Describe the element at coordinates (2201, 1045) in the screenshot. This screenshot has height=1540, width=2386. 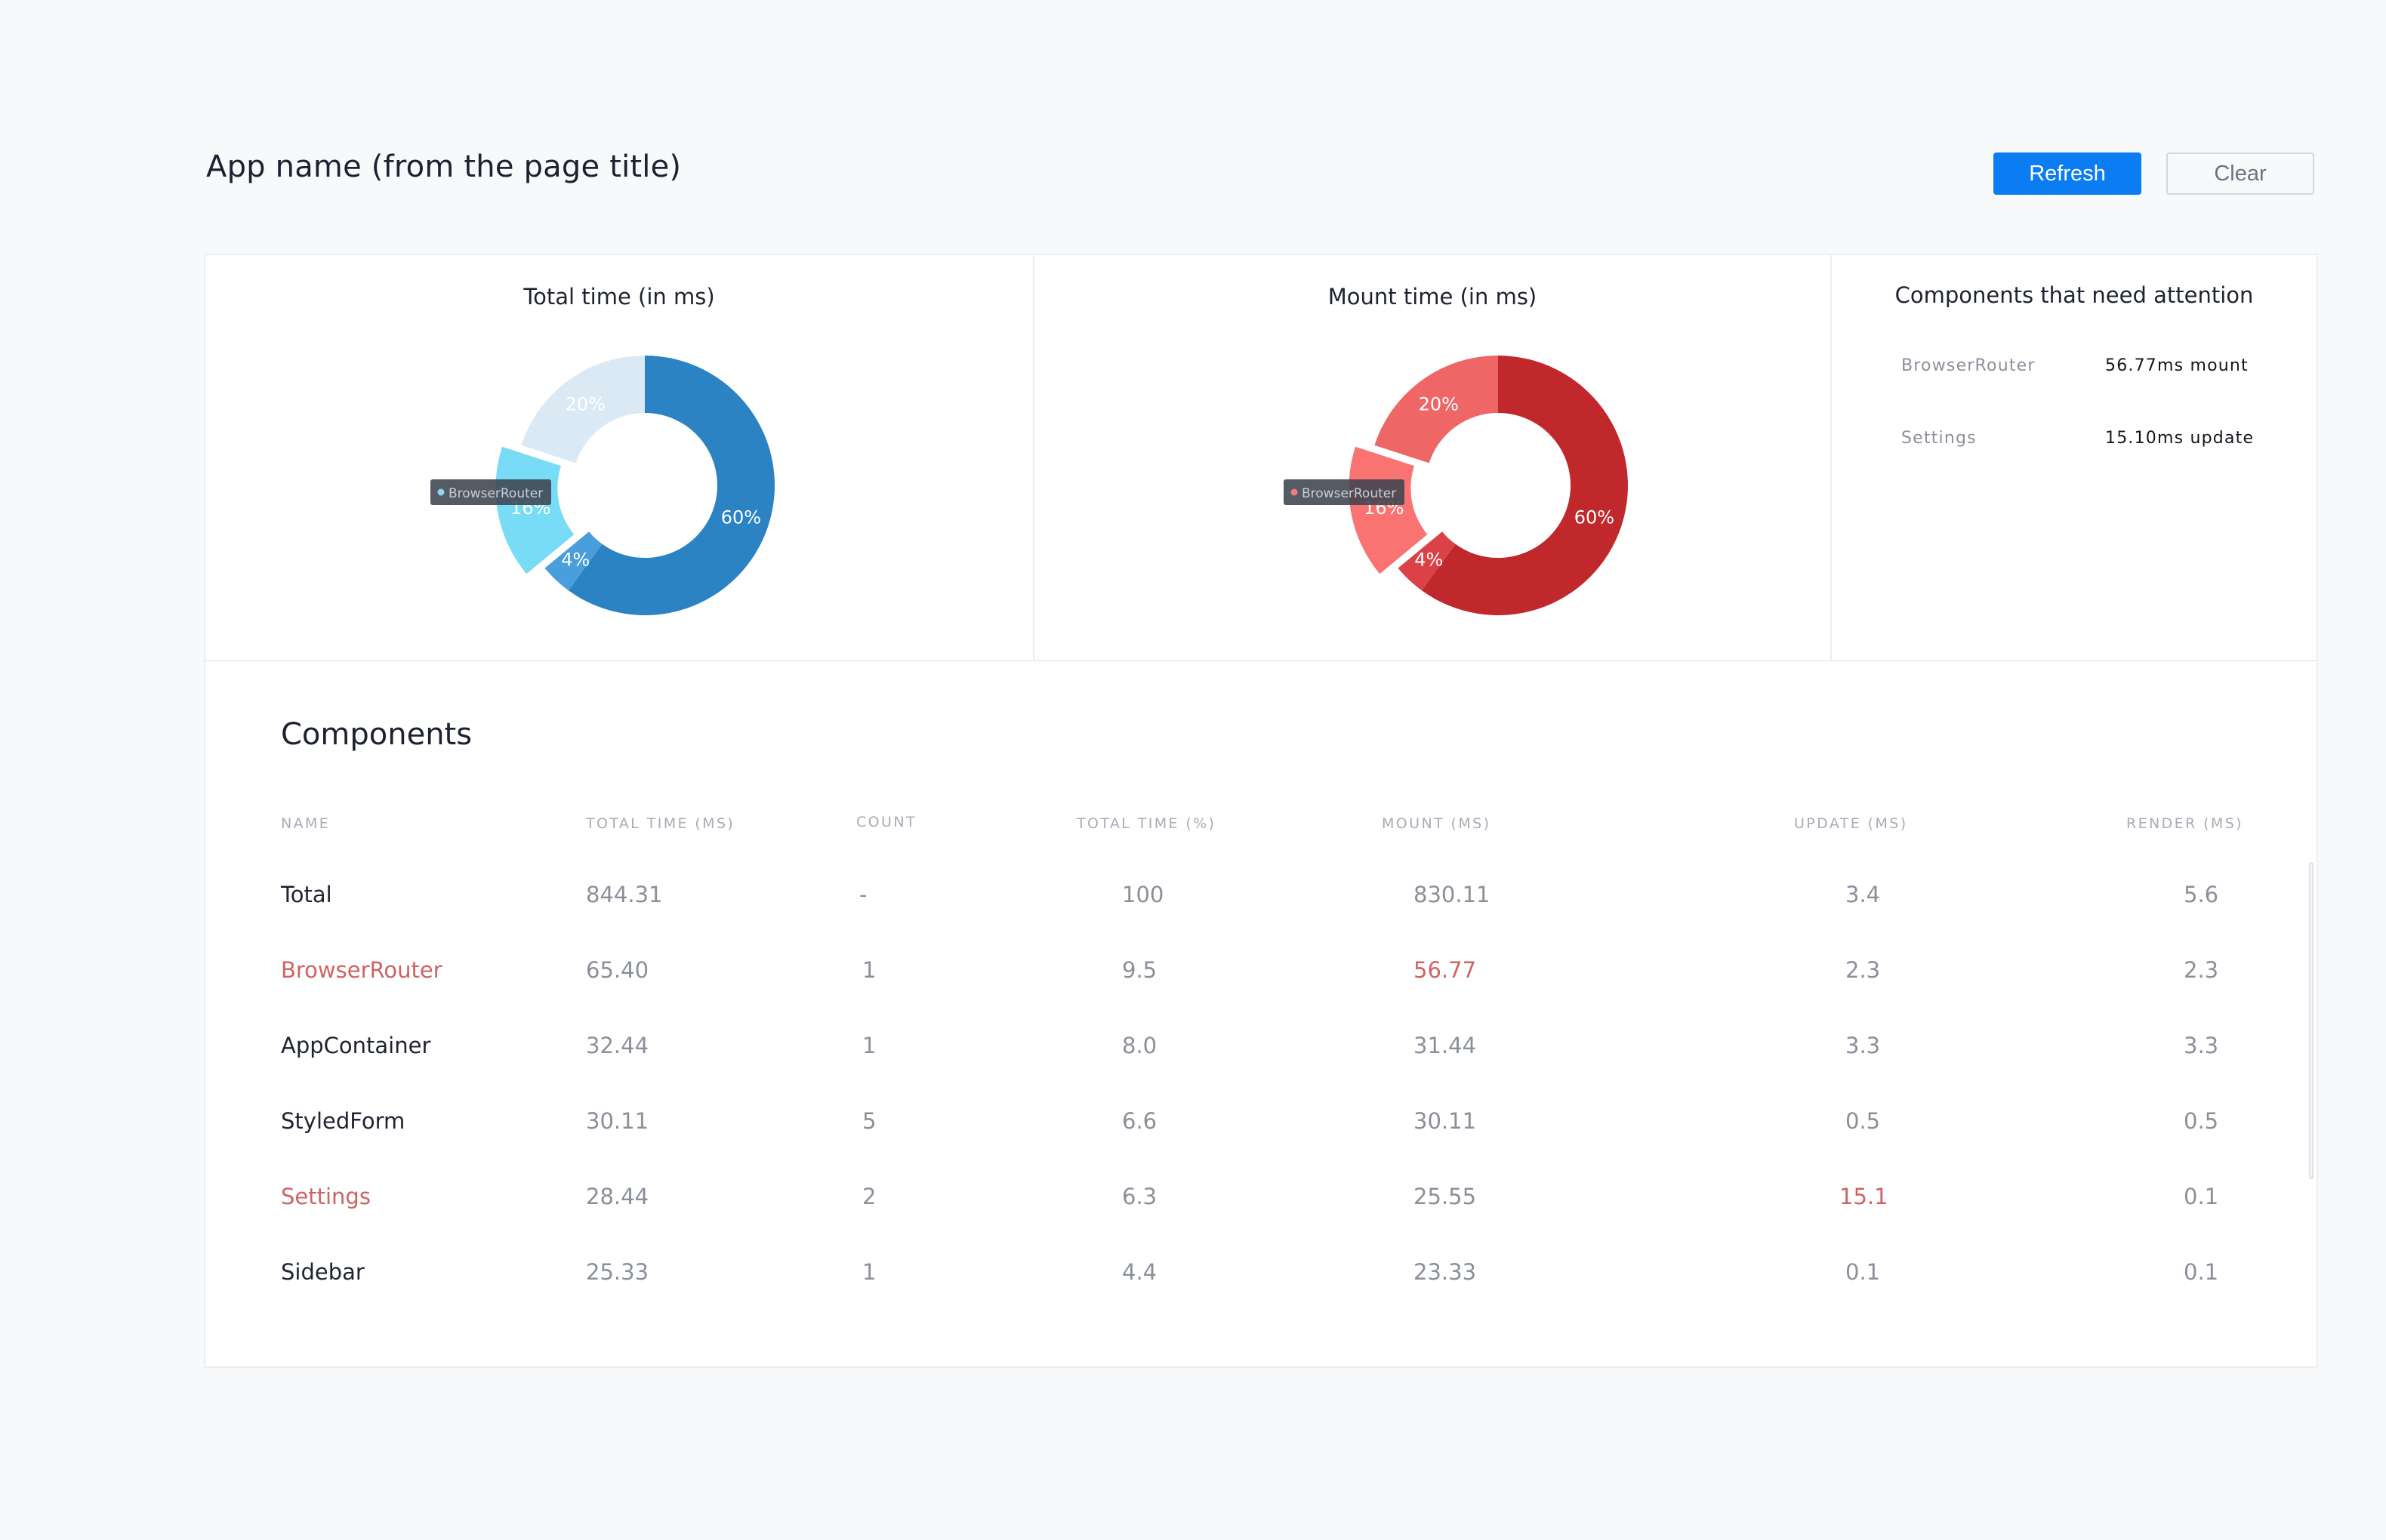
I see `render-cell: 3.3` at that location.